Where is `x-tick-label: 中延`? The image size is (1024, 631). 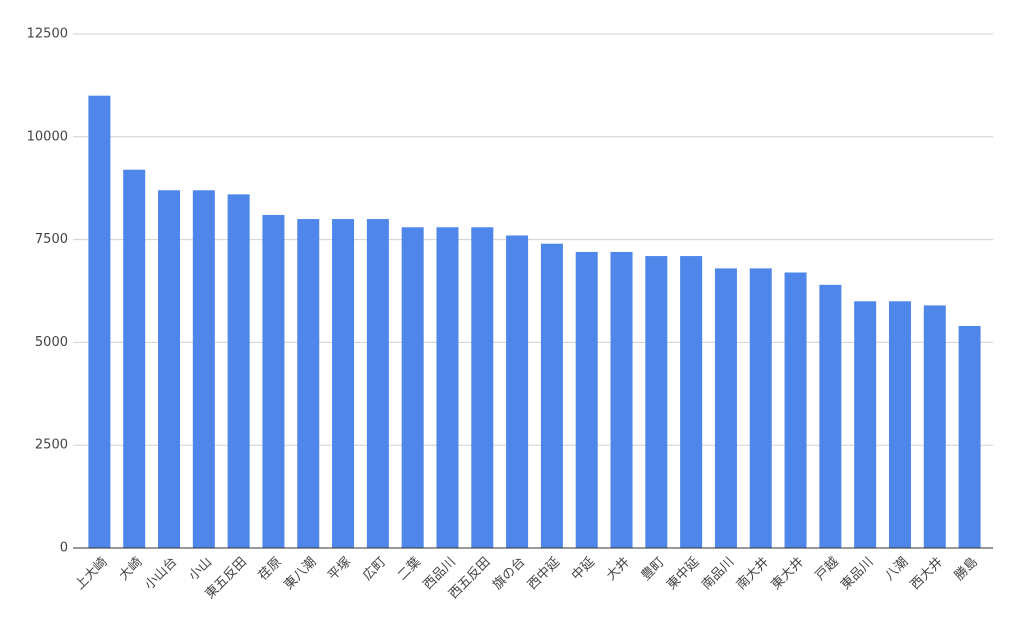 x-tick-label: 中延 is located at coordinates (583, 569).